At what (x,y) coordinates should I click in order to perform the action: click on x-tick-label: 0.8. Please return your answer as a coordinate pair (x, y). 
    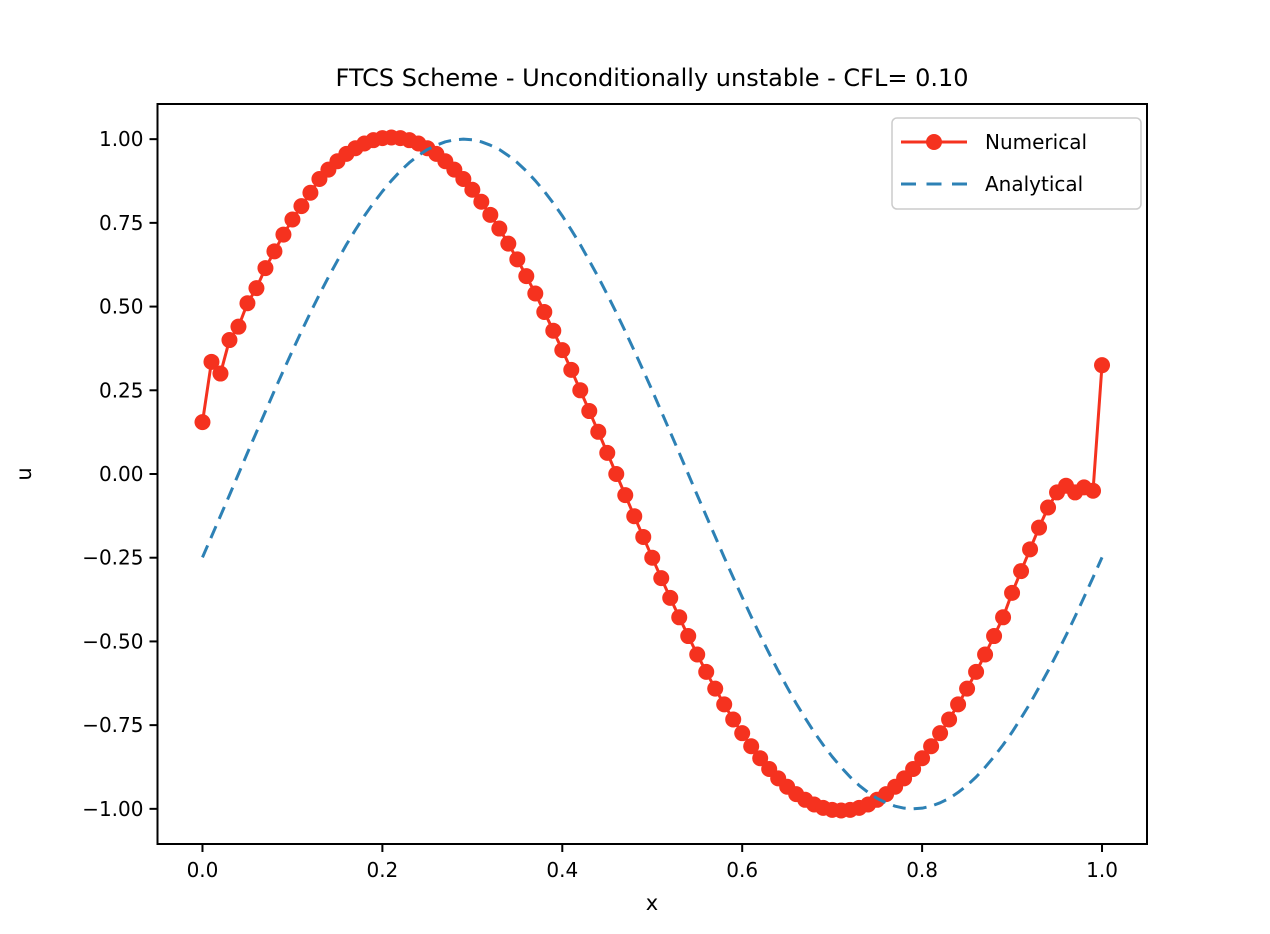
    Looking at the image, I should click on (922, 870).